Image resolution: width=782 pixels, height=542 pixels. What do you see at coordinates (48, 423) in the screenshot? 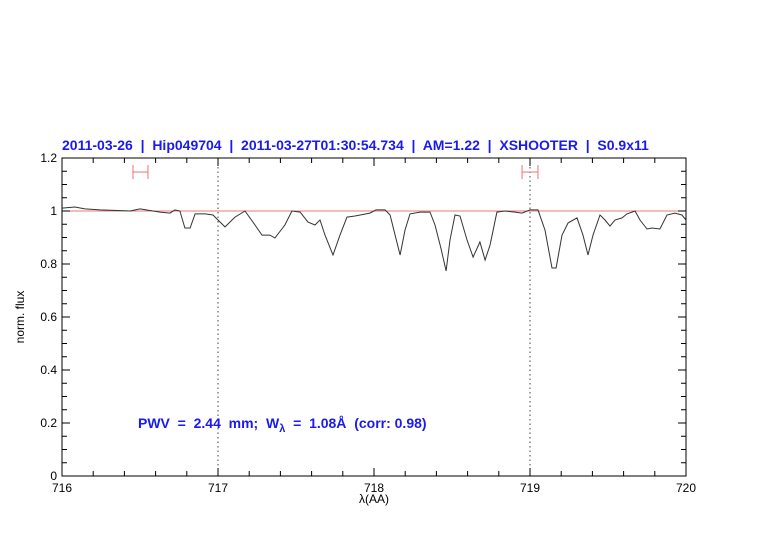
I see `y-tick-label: 0.2` at bounding box center [48, 423].